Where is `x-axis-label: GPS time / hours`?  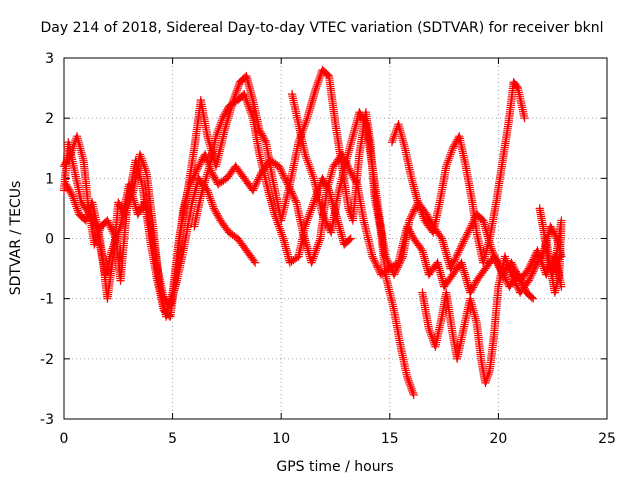
x-axis-label: GPS time / hours is located at coordinates (334, 467).